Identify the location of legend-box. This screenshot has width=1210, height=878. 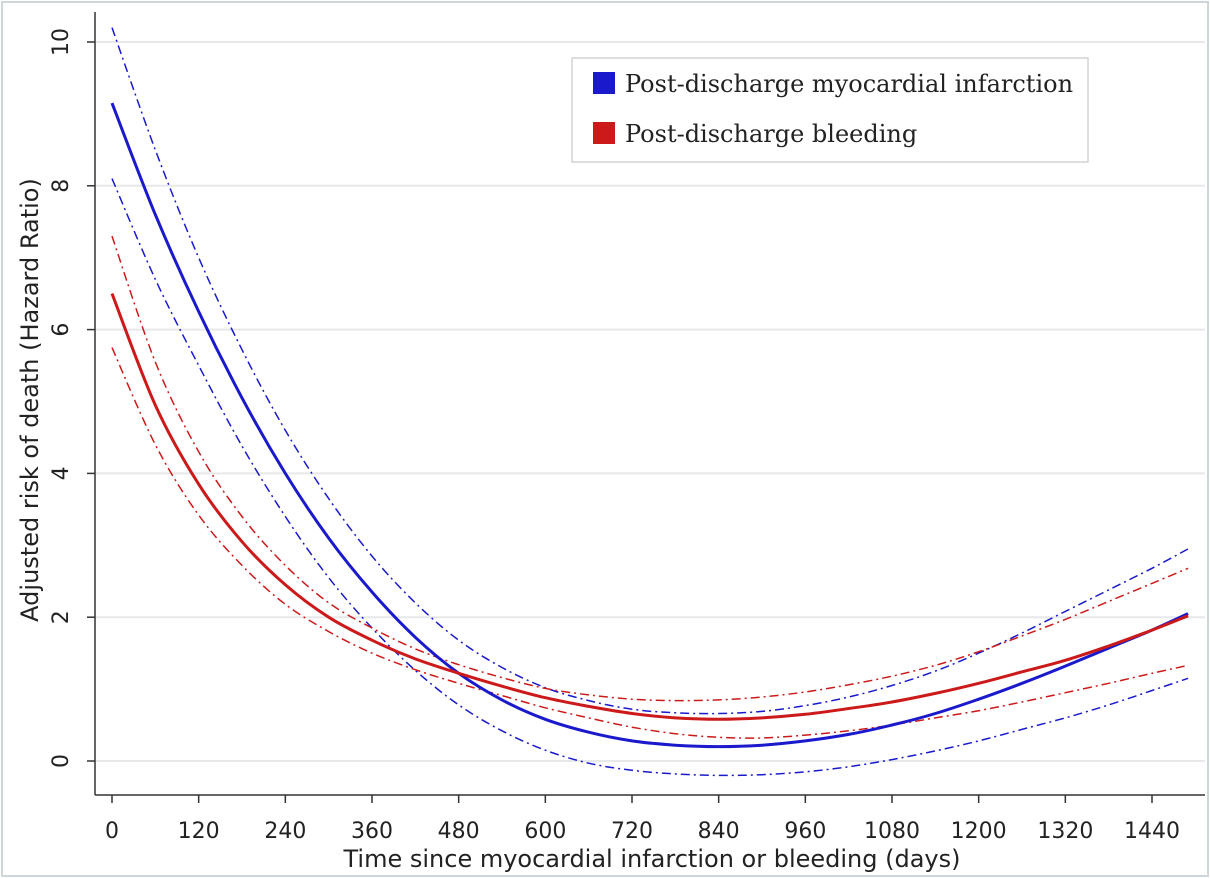
(830, 110).